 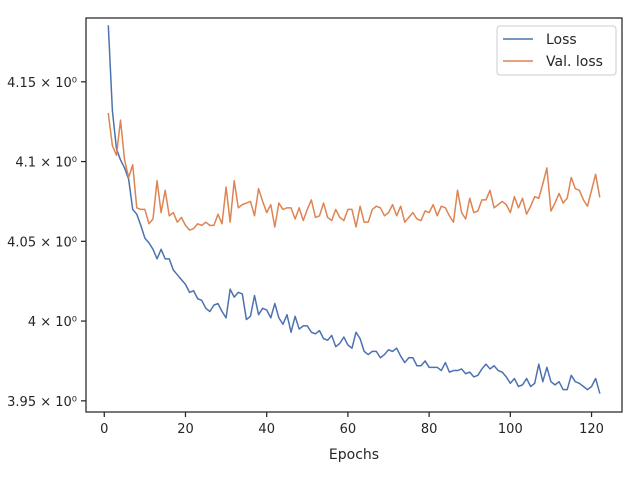 What do you see at coordinates (574, 62) in the screenshot?
I see `legend-label-val-loss: Val. loss` at bounding box center [574, 62].